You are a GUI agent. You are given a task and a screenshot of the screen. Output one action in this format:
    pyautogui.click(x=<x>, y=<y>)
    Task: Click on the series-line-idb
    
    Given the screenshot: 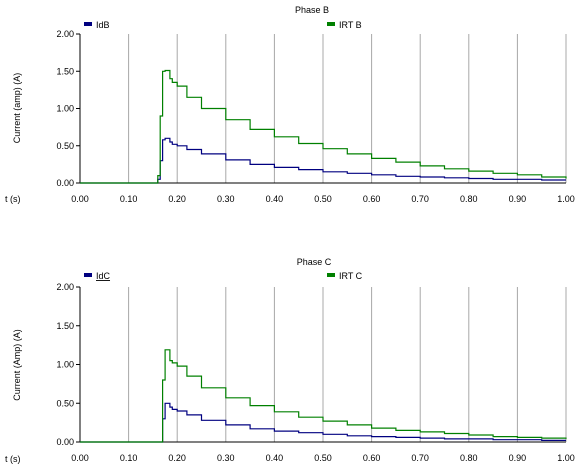 What is the action you would take?
    pyautogui.click(x=323, y=160)
    